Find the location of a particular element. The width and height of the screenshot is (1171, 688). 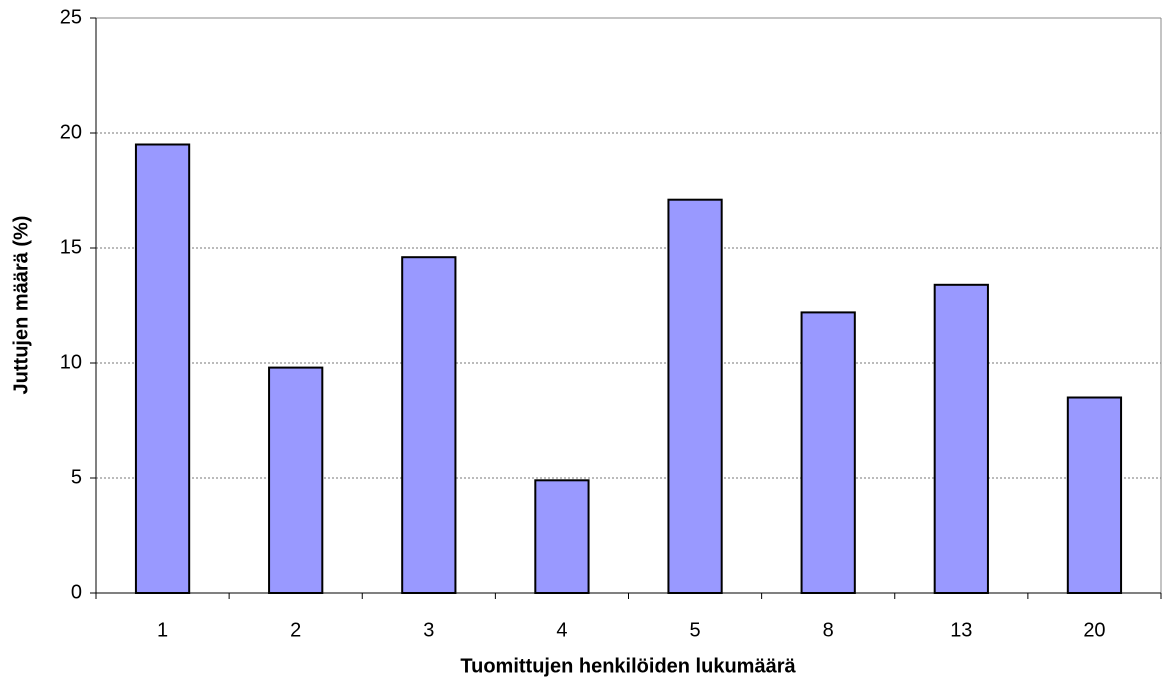

x-tick-label: 5 is located at coordinates (695, 630).